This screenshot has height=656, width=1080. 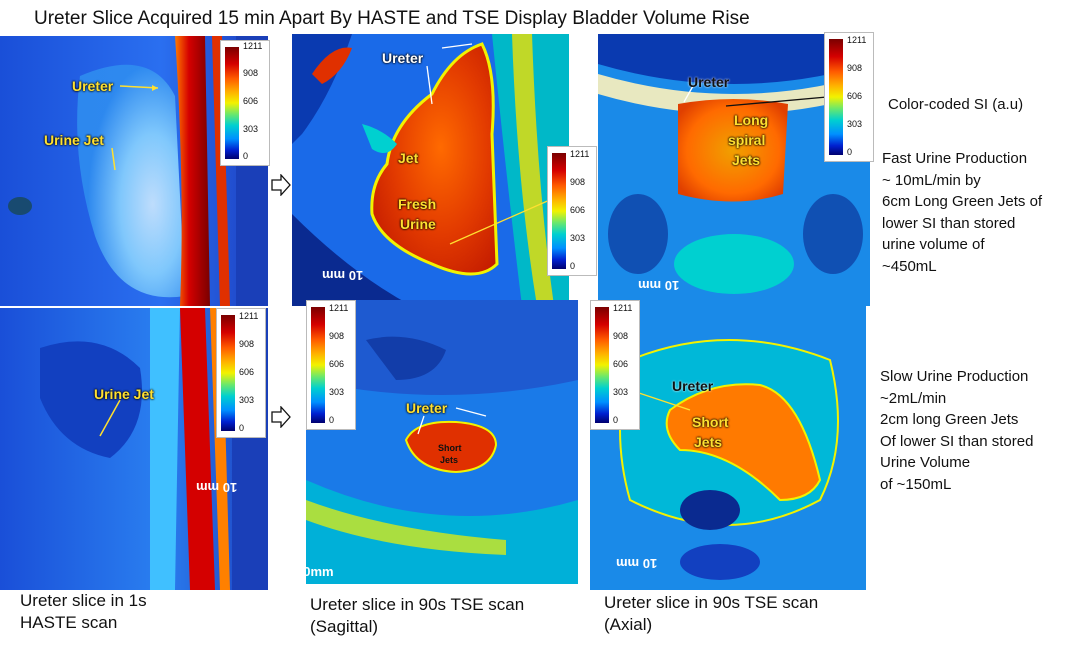 What do you see at coordinates (343, 275) in the screenshot?
I see `sagittal-top-scale-label: 10 mm` at bounding box center [343, 275].